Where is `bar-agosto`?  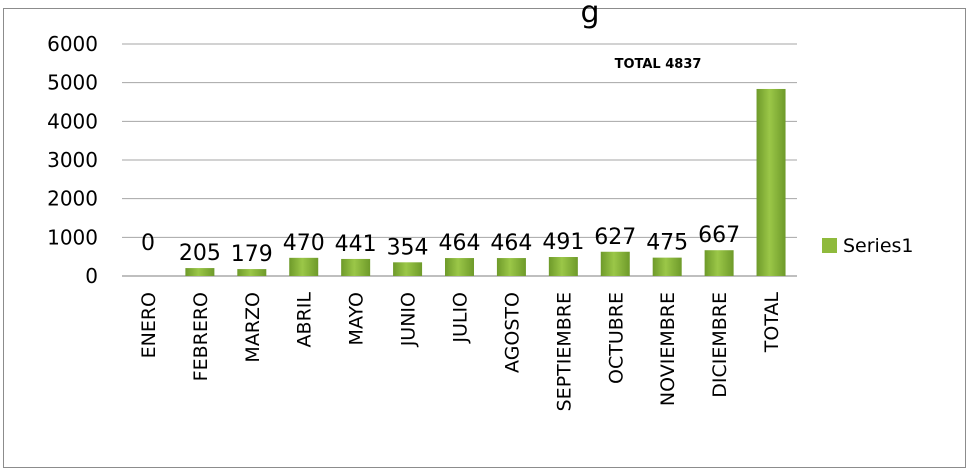
bar-agosto is located at coordinates (511, 267).